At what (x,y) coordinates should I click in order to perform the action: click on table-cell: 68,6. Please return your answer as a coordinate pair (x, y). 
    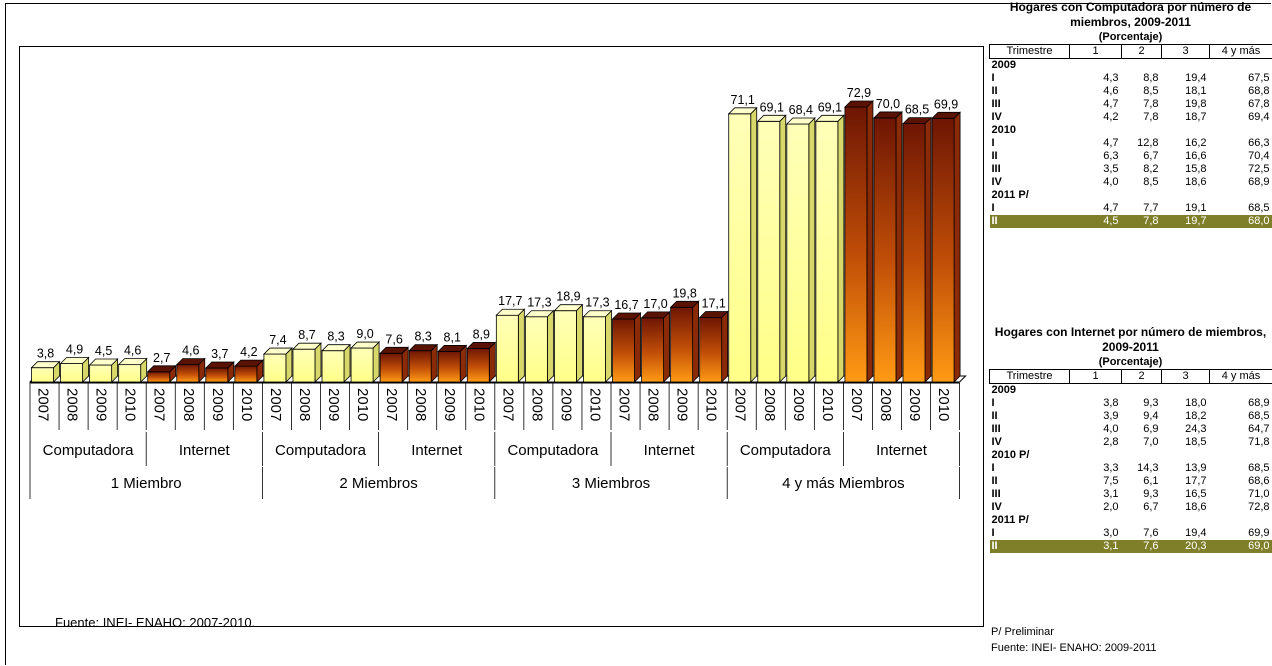
    Looking at the image, I should click on (1259, 481).